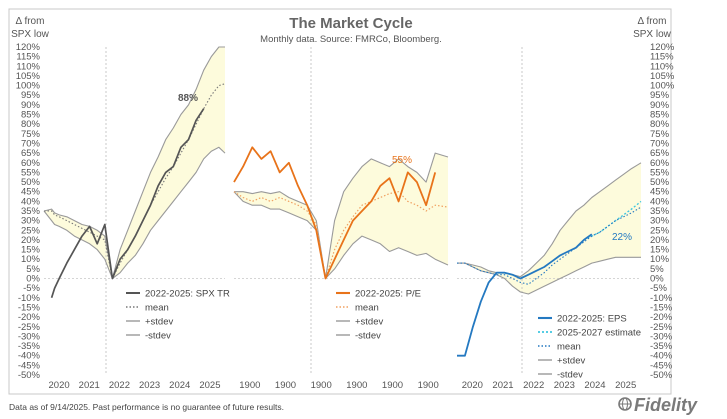 This screenshot has height=419, width=727. I want to click on right-y-tick-label: 45%, so click(660, 192).